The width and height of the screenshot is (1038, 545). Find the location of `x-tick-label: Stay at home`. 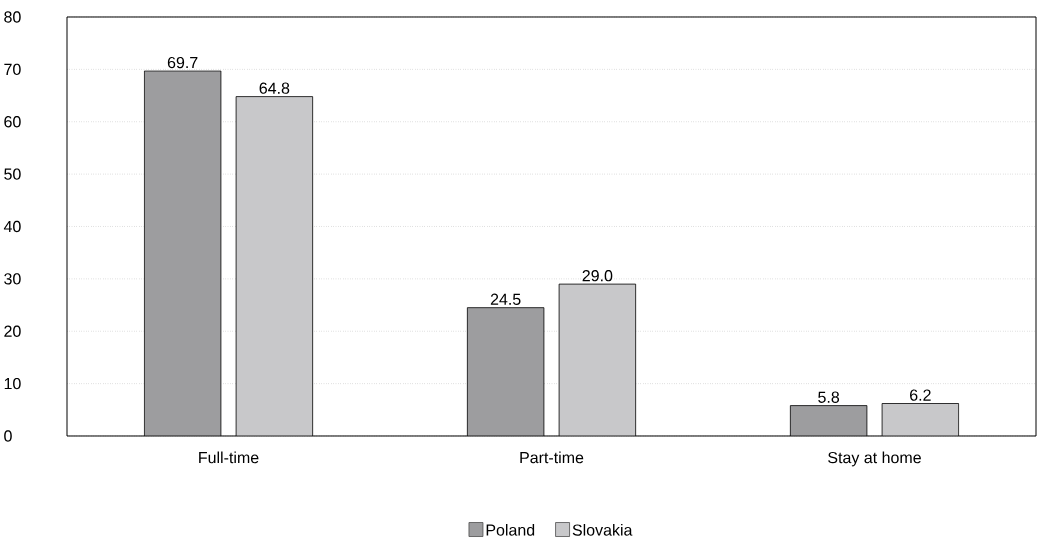

x-tick-label: Stay at home is located at coordinates (874, 459).